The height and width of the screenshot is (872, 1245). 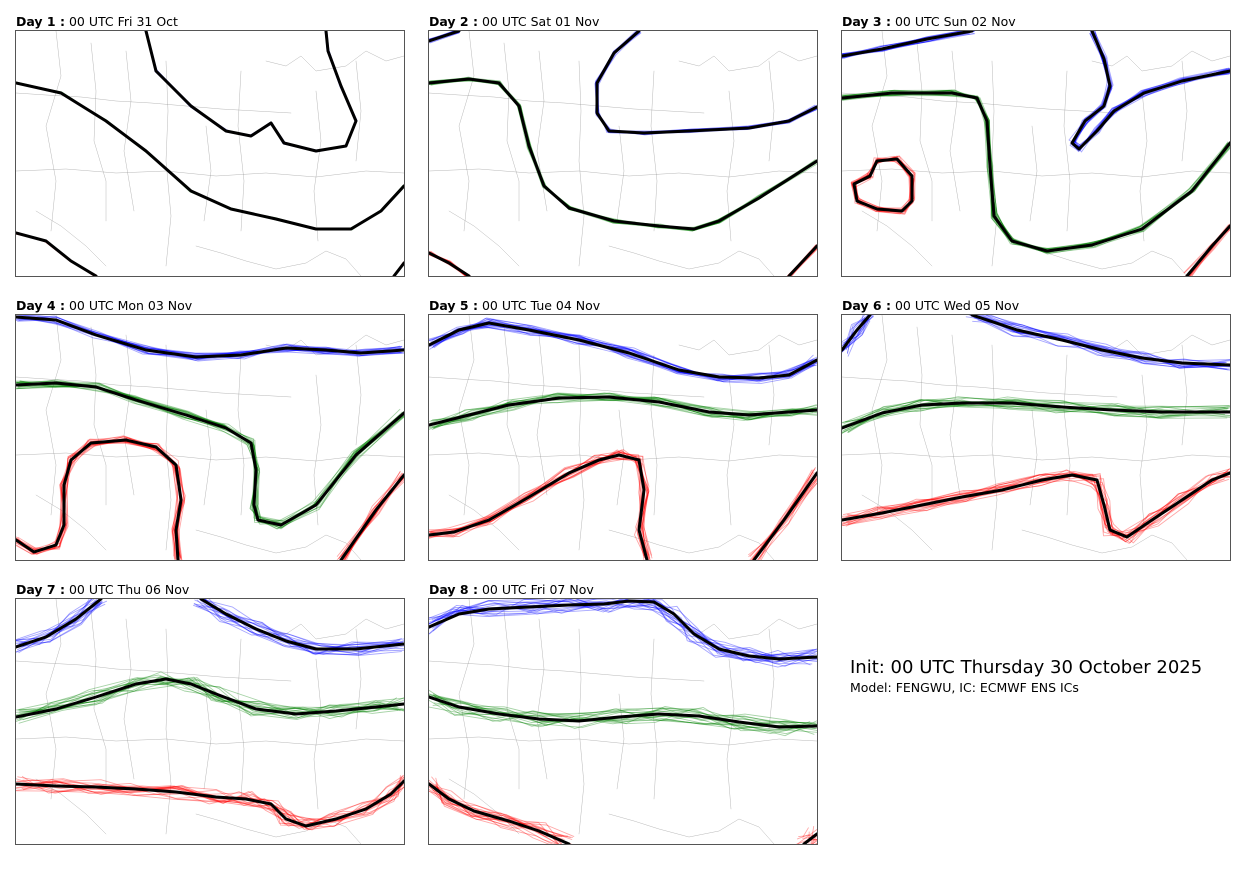 What do you see at coordinates (541, 305) in the screenshot?
I see `valid-time: 00 UTC Tue 04 Nov` at bounding box center [541, 305].